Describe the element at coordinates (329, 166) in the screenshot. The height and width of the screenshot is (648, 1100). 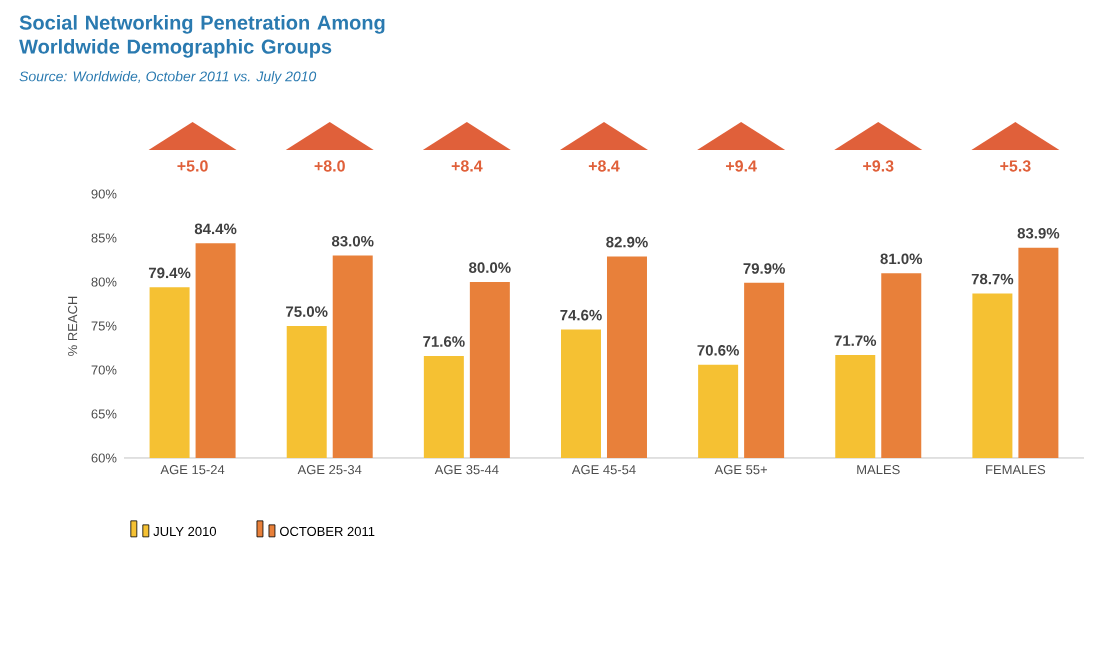
I see `text: +8.0` at that location.